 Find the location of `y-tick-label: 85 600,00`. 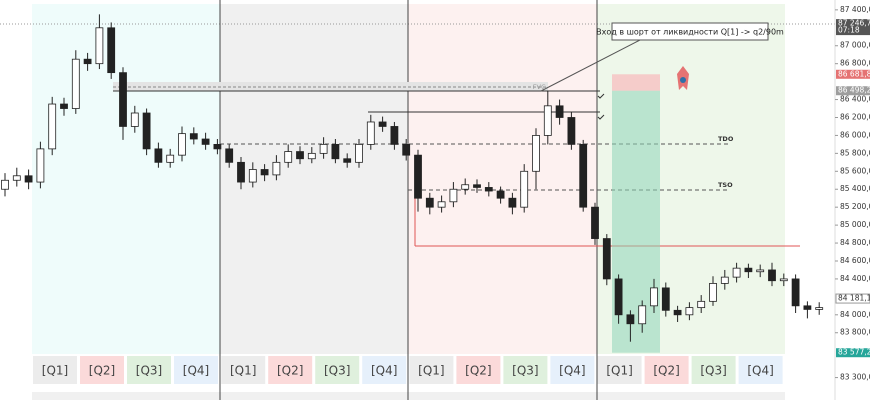

y-tick-label: 85 600,00 is located at coordinates (855, 170).